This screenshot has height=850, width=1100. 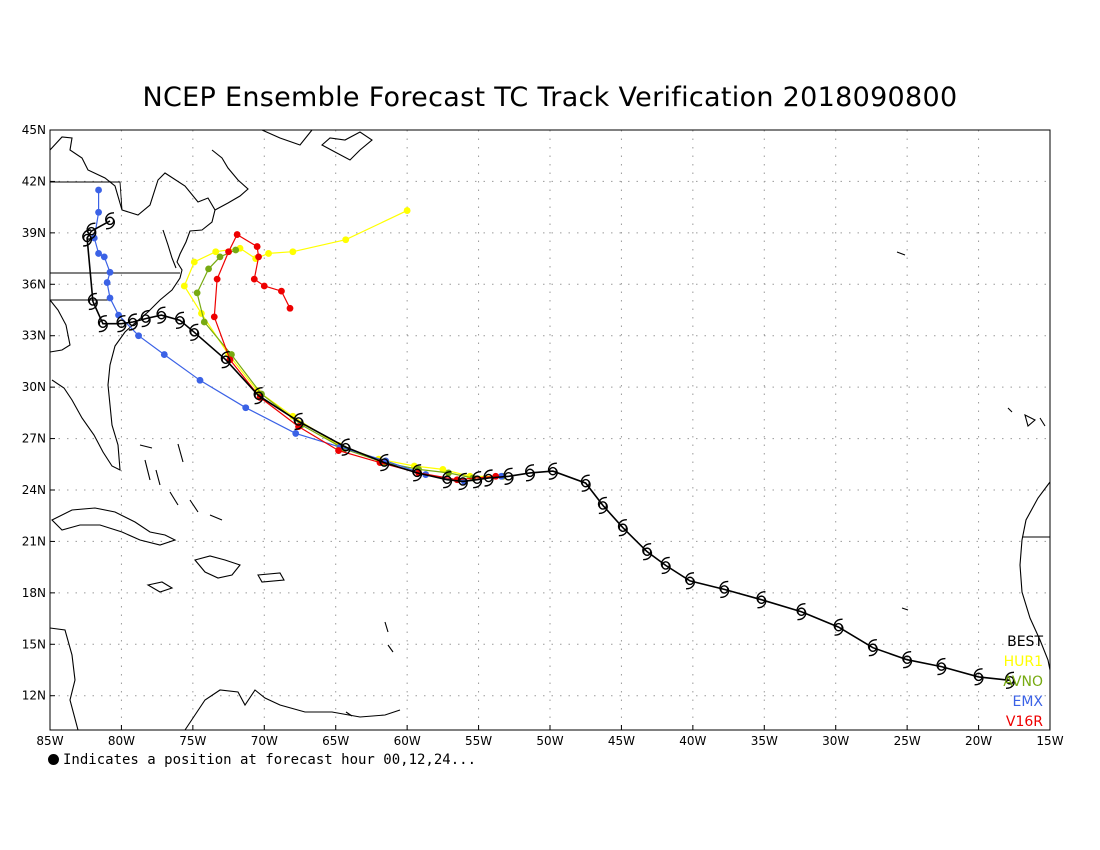 I want to click on y-tick-label: 33N, so click(x=34, y=336).